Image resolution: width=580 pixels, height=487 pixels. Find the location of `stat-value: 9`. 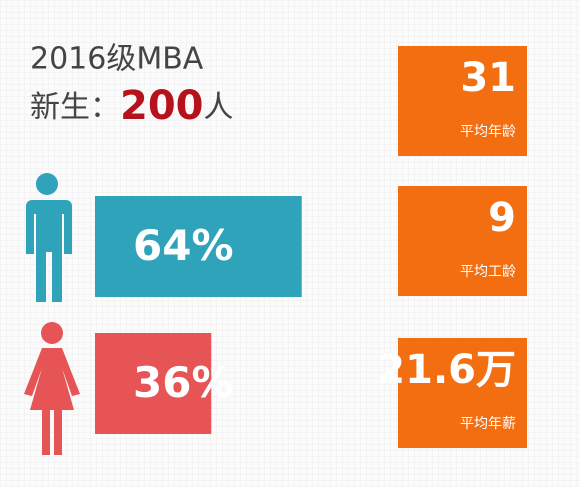

stat-value: 9 is located at coordinates (502, 218).